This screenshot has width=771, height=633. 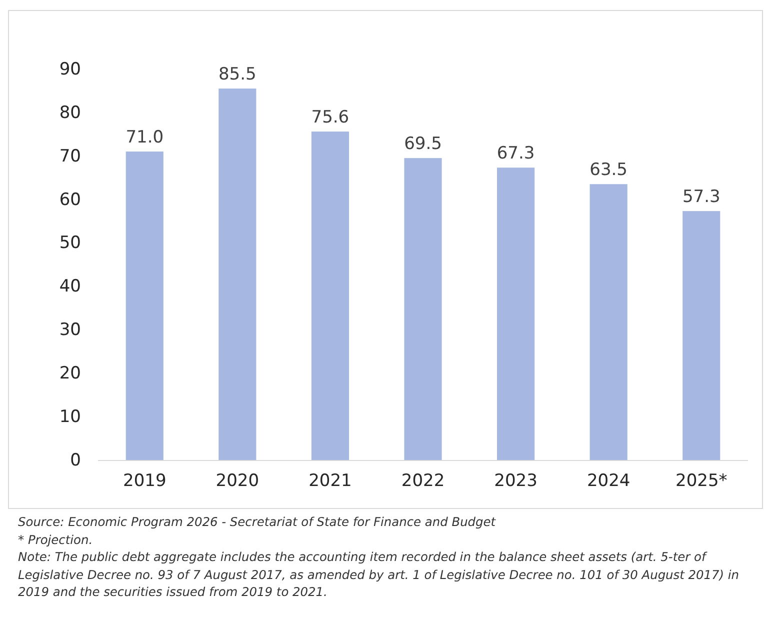 What do you see at coordinates (516, 481) in the screenshot?
I see `x-tick-label: 2023` at bounding box center [516, 481].